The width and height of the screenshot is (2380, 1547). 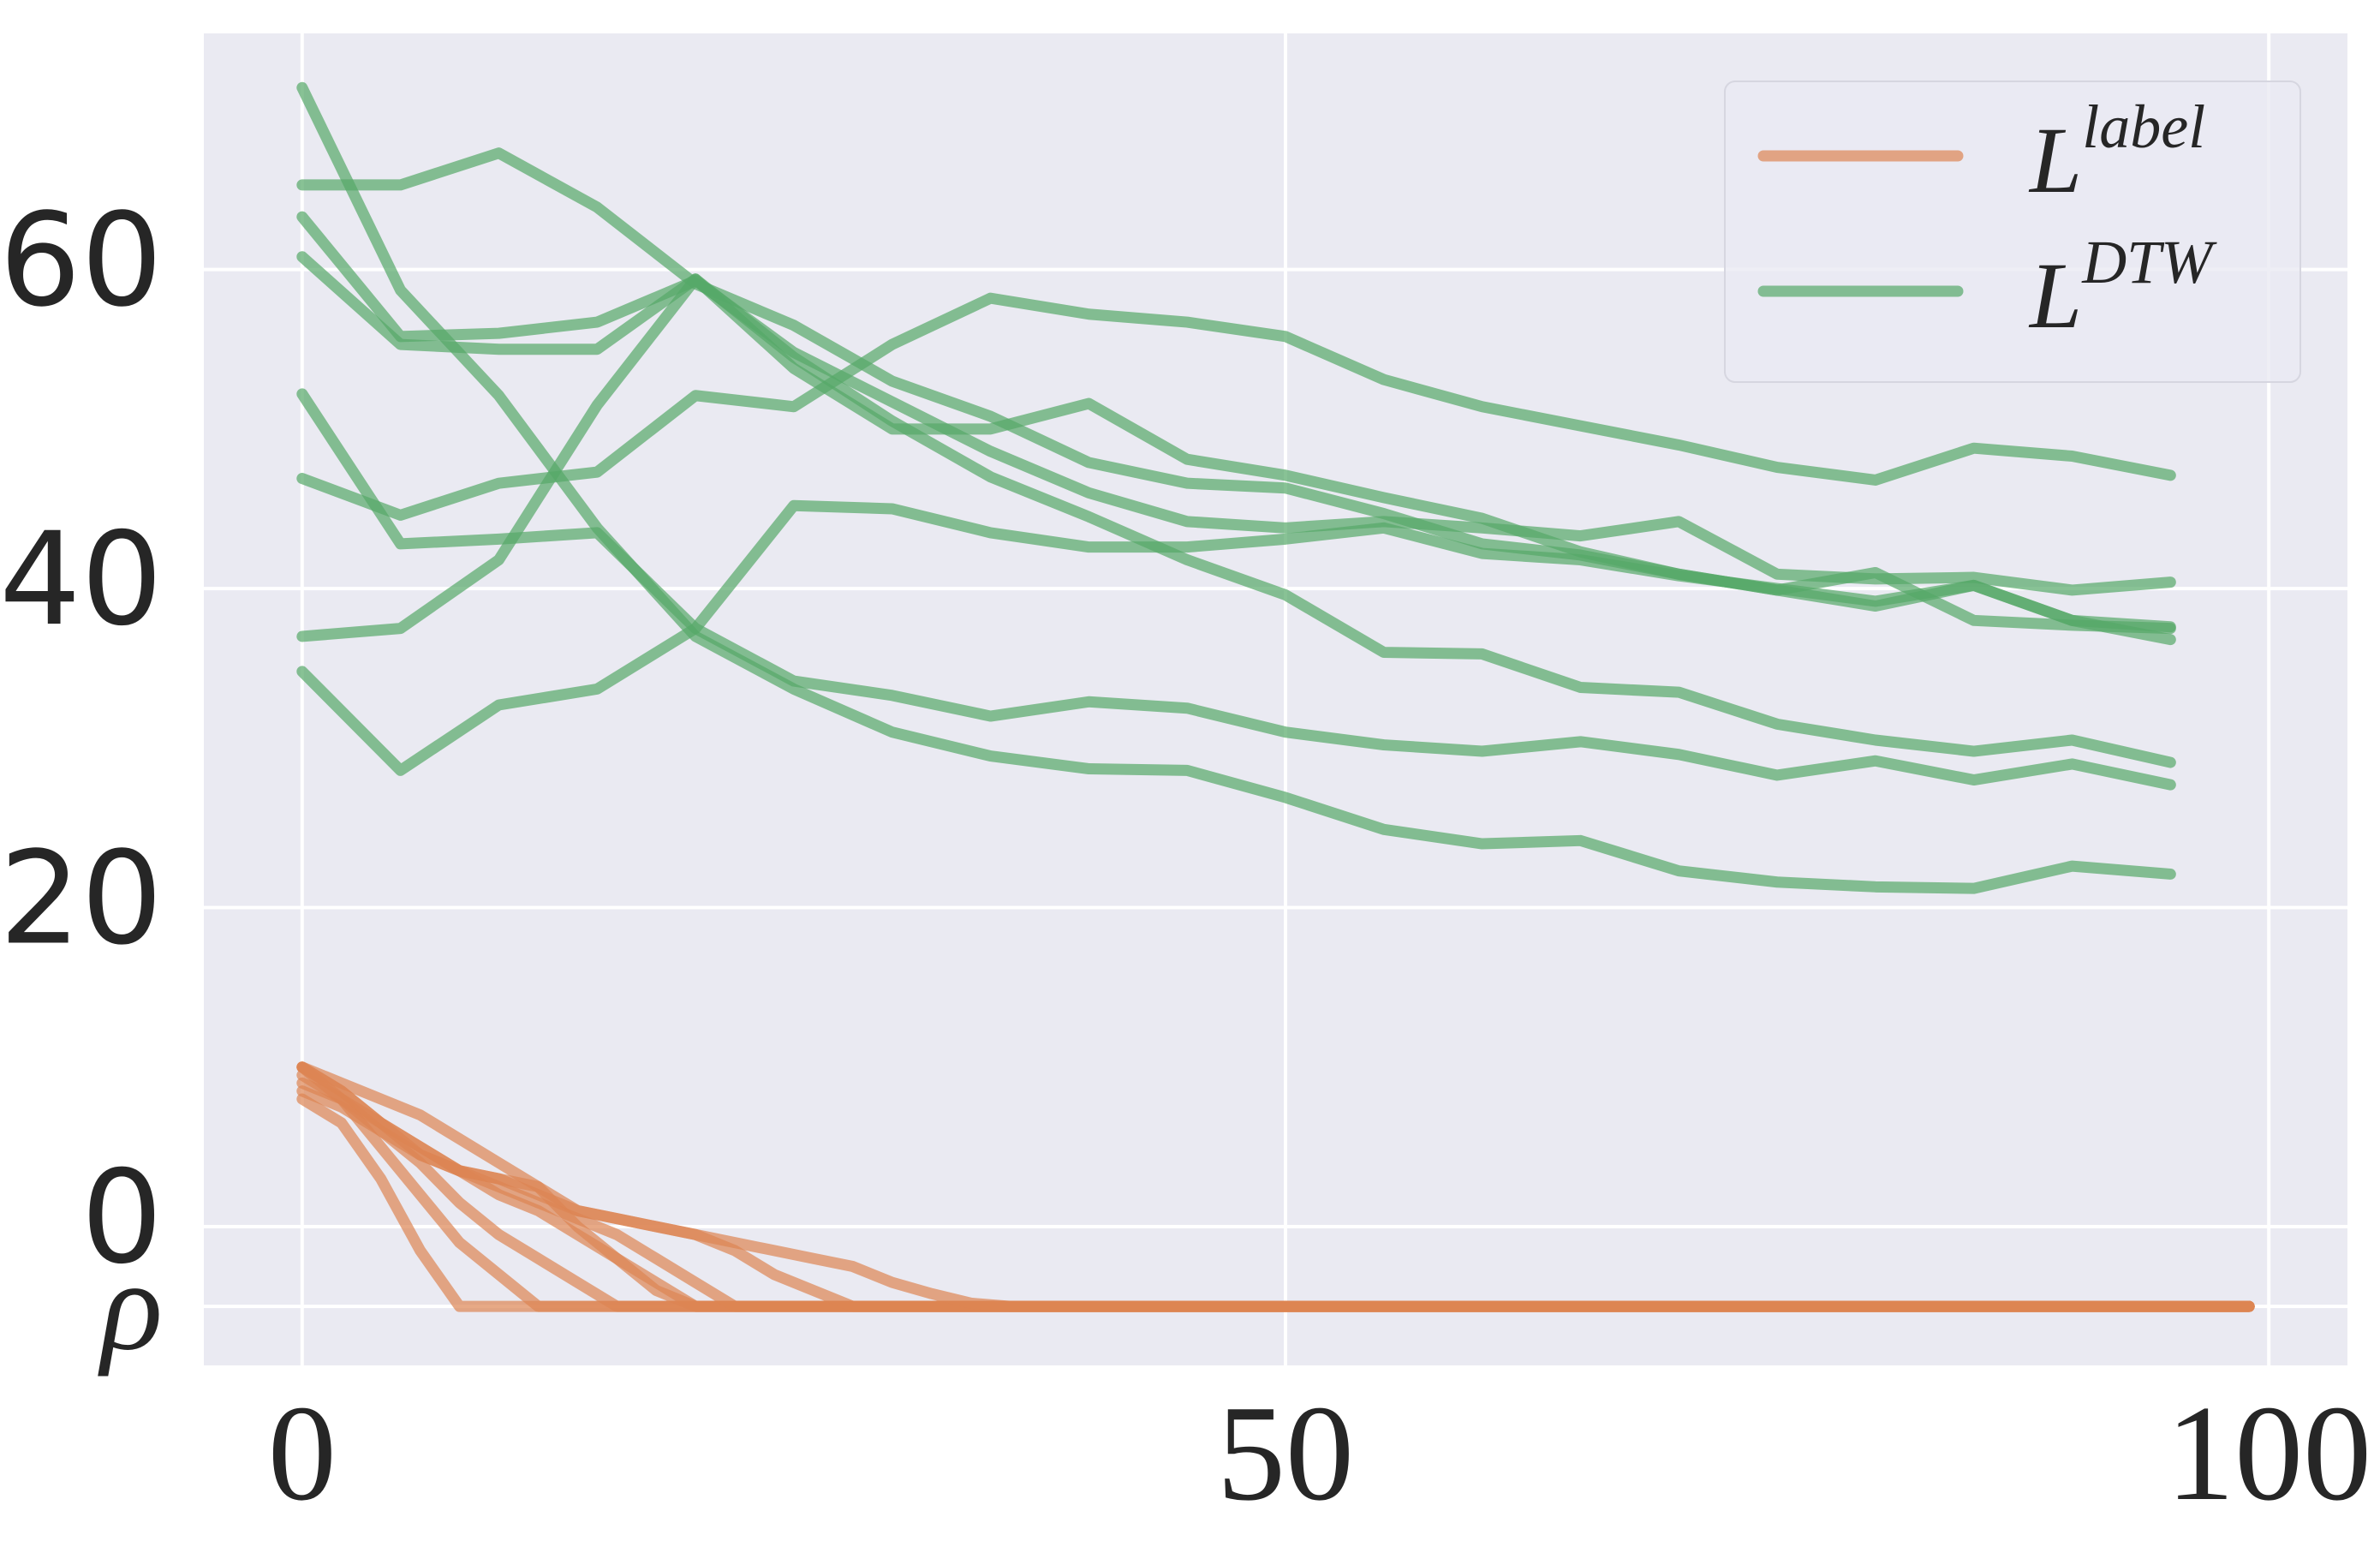 What do you see at coordinates (2268, 1453) in the screenshot?
I see `x-tick-label: 100` at bounding box center [2268, 1453].